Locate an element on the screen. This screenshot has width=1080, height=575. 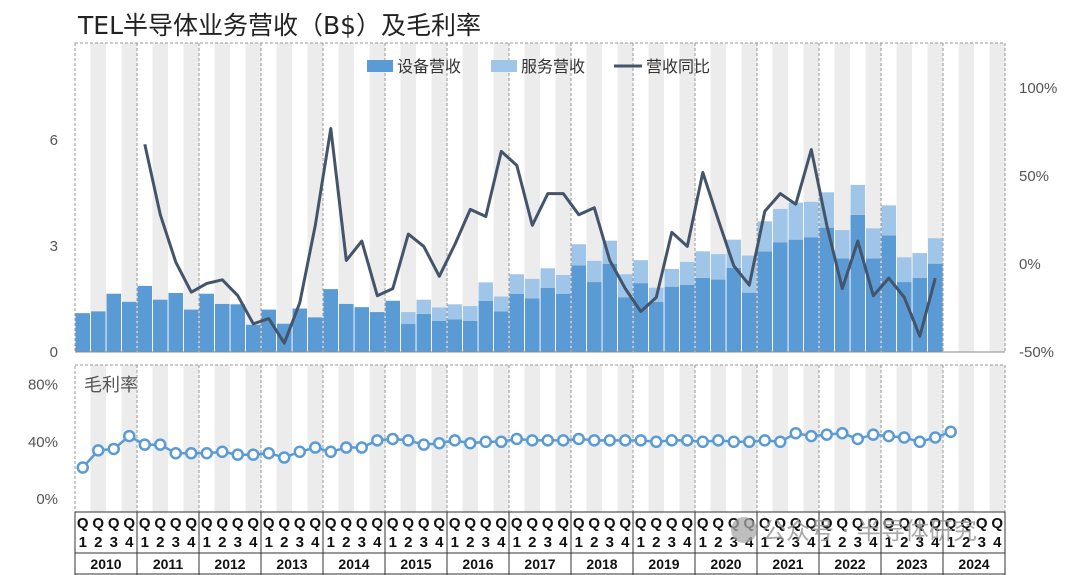
watermark-text: 公众号 · 半导体研究 is located at coordinates (869, 531).